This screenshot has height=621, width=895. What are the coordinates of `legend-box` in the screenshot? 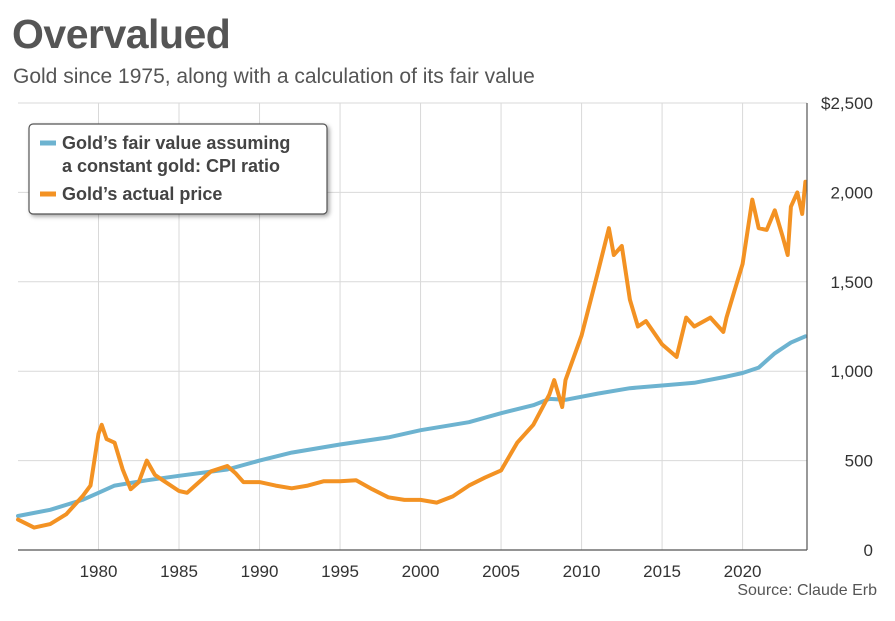 It's located at (178, 169).